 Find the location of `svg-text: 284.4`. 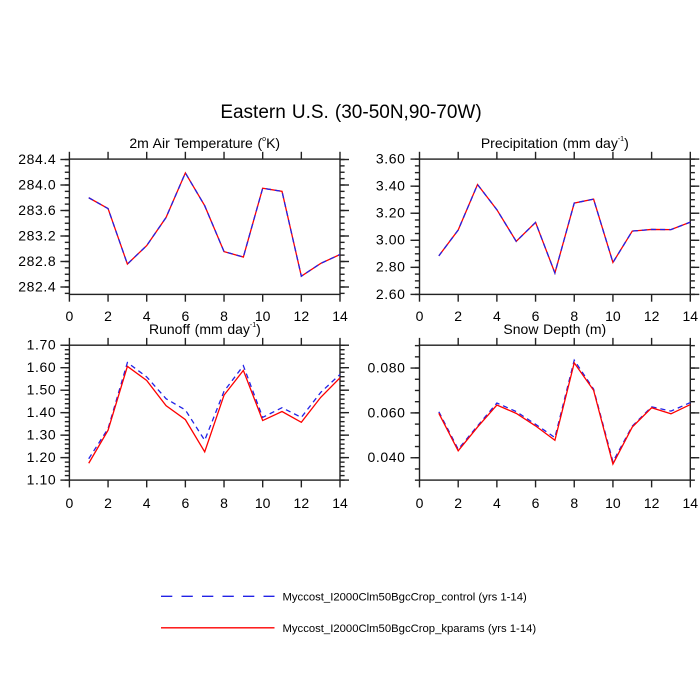

svg-text: 284.4 is located at coordinates (37, 159).